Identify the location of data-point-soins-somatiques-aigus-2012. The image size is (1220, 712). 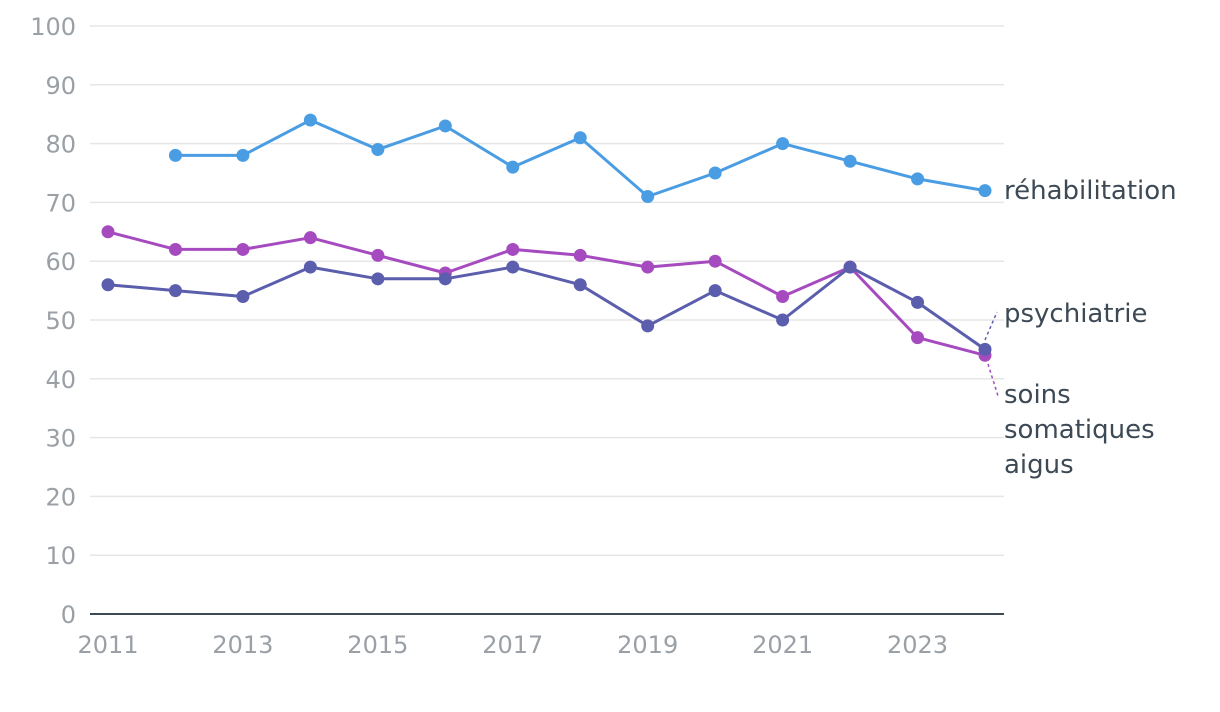
(175, 249).